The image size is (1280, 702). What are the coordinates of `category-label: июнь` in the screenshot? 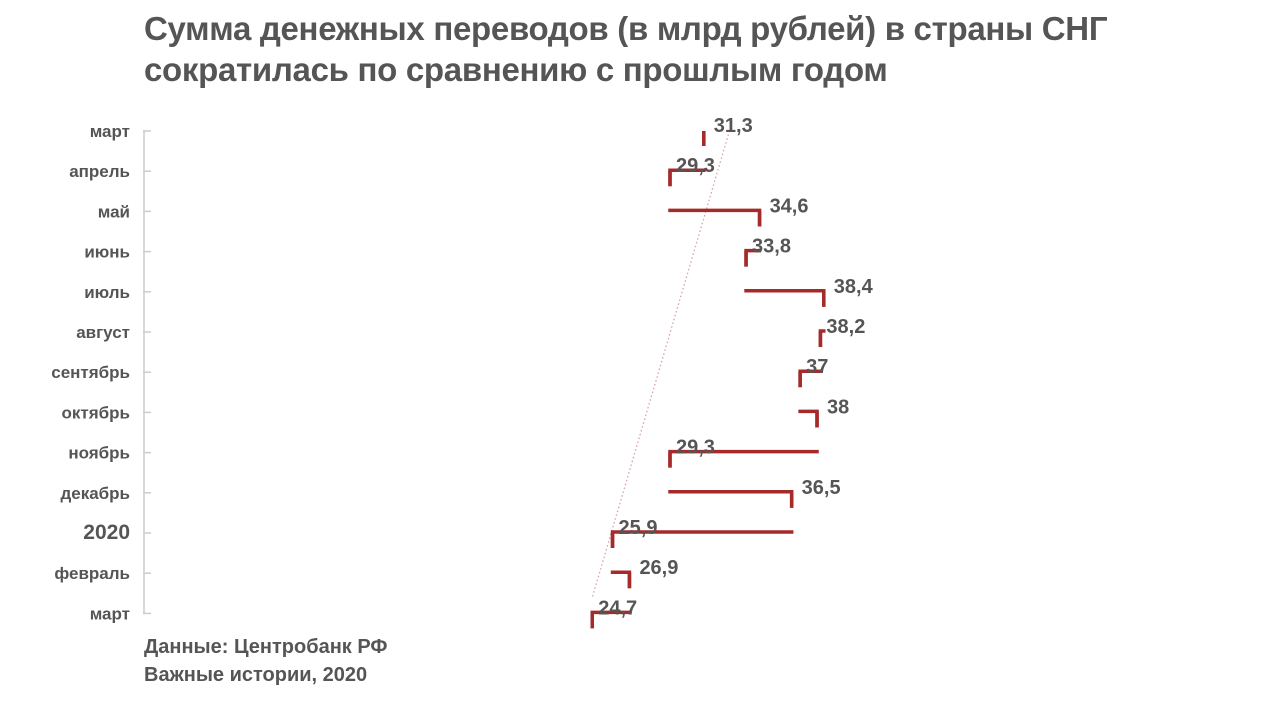 It's located at (107, 252).